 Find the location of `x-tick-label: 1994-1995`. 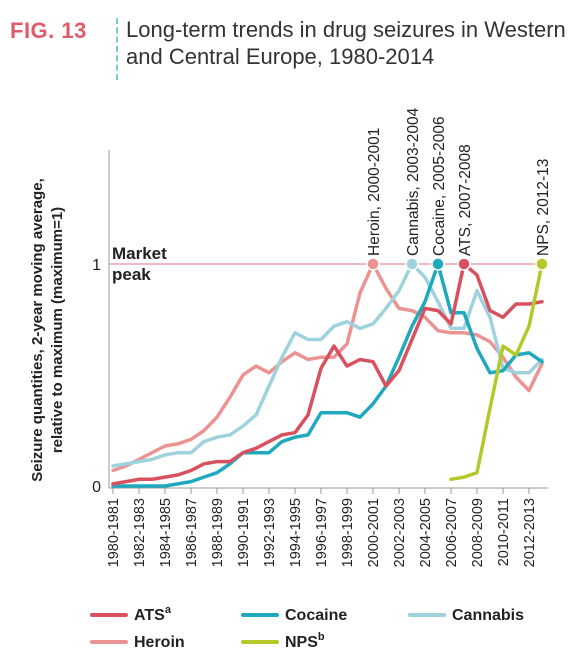

x-tick-label: 1994-1995 is located at coordinates (296, 532).